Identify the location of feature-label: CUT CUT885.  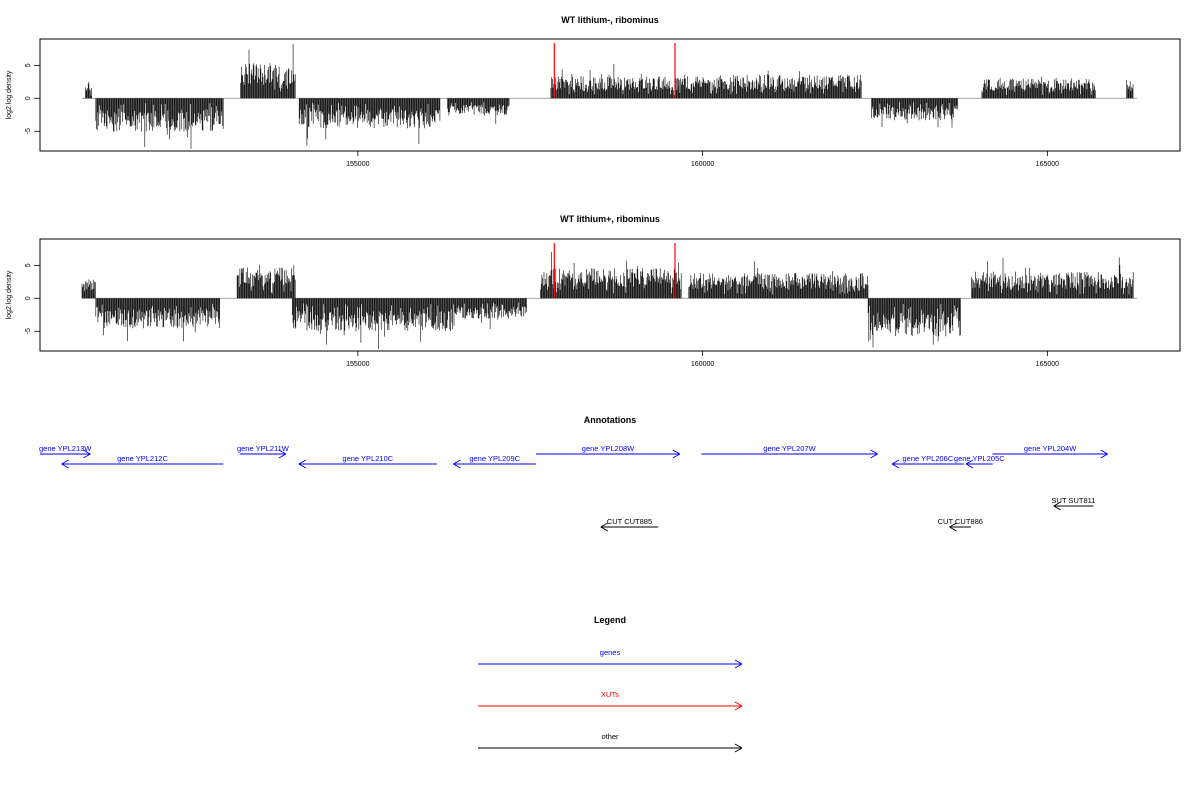
(629, 521).